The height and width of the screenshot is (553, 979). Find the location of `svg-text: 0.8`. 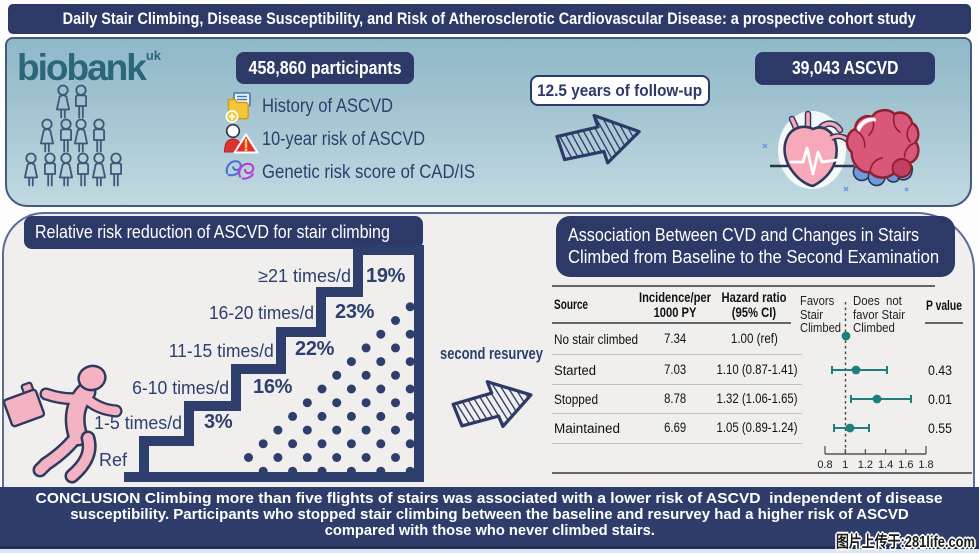

svg-text: 0.8 is located at coordinates (824, 465).